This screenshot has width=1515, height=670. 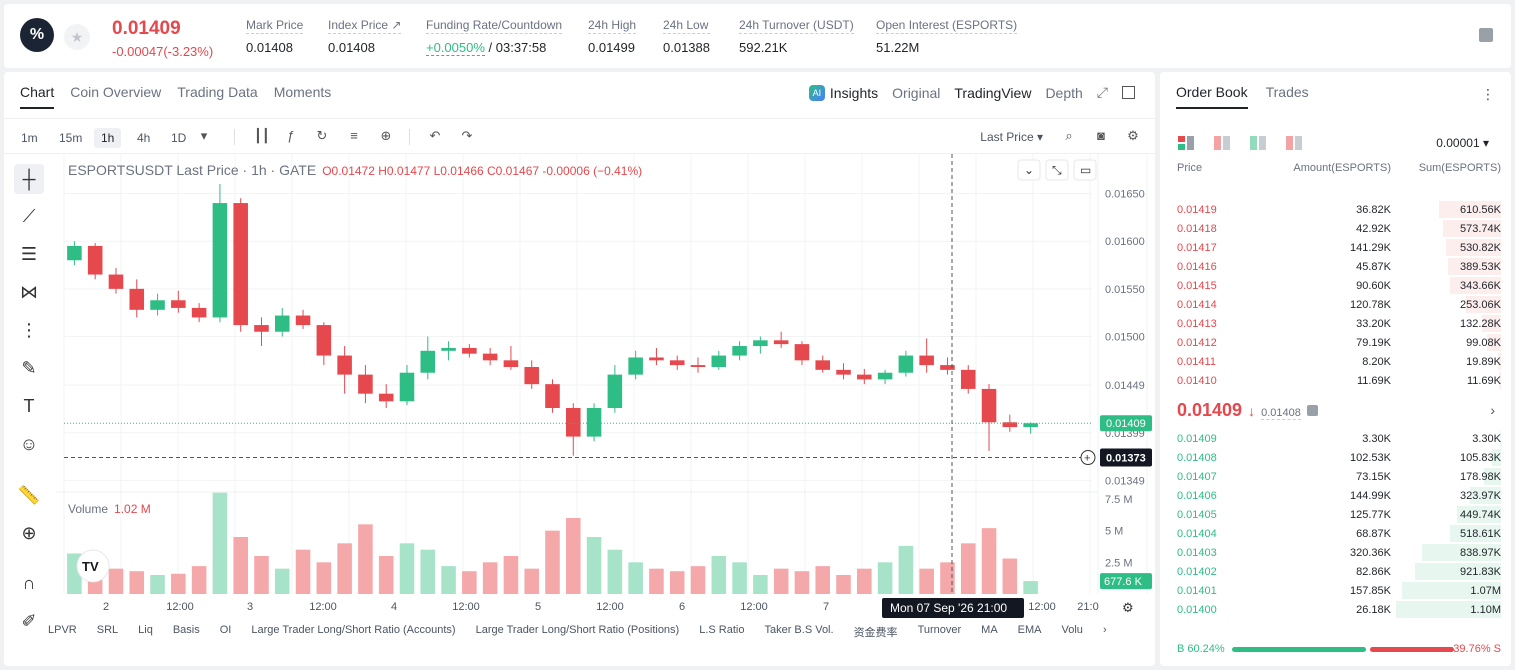 I want to click on indicator-shortcut: L.S Ratio, so click(x=722, y=630).